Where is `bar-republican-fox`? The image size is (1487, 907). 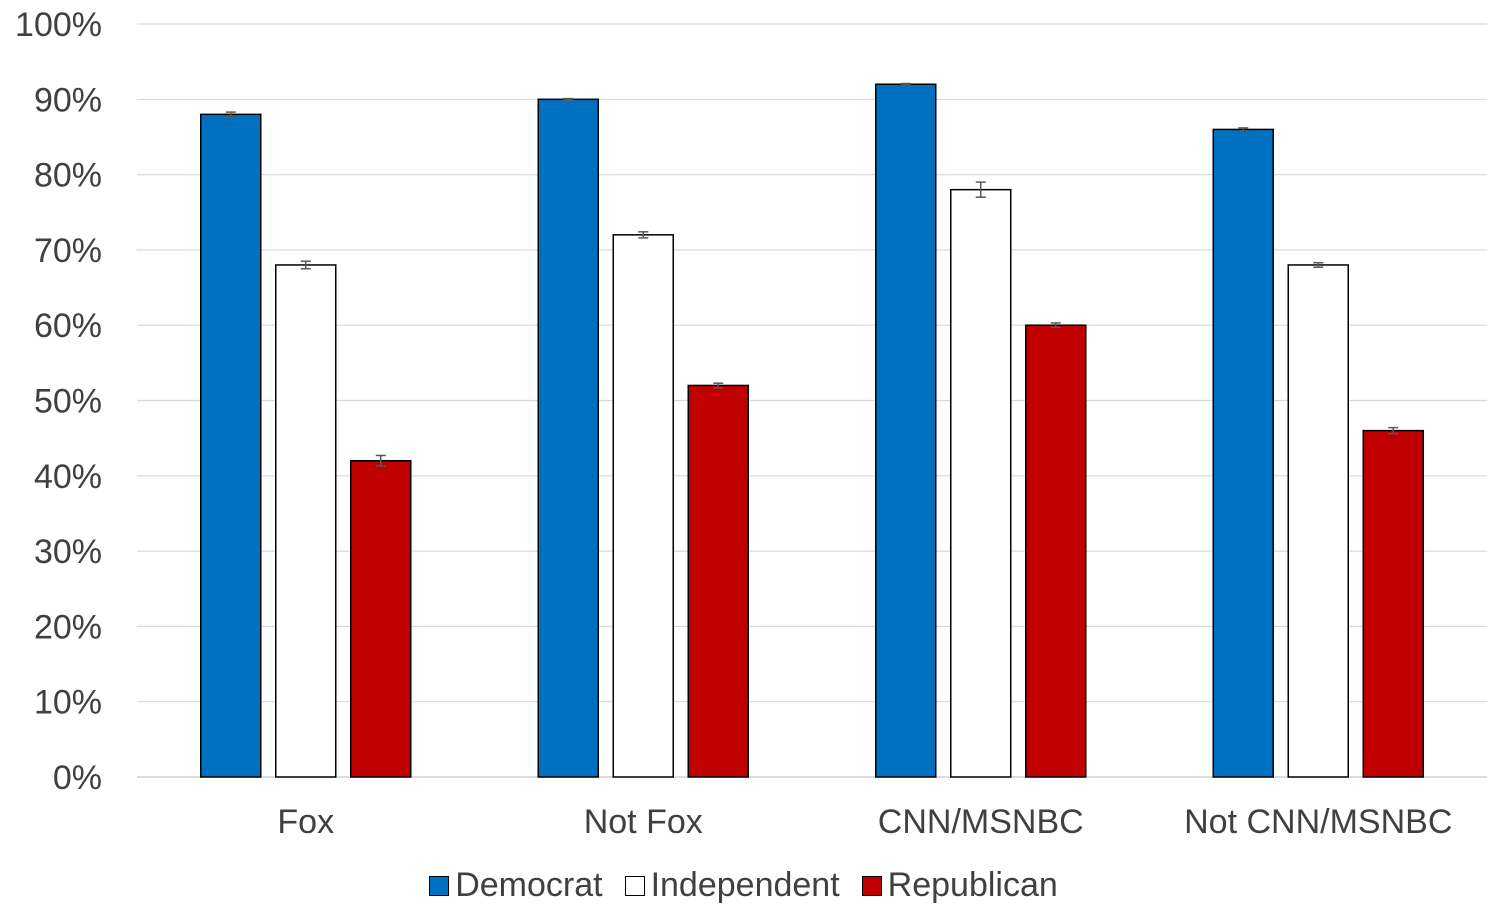 bar-republican-fox is located at coordinates (381, 618).